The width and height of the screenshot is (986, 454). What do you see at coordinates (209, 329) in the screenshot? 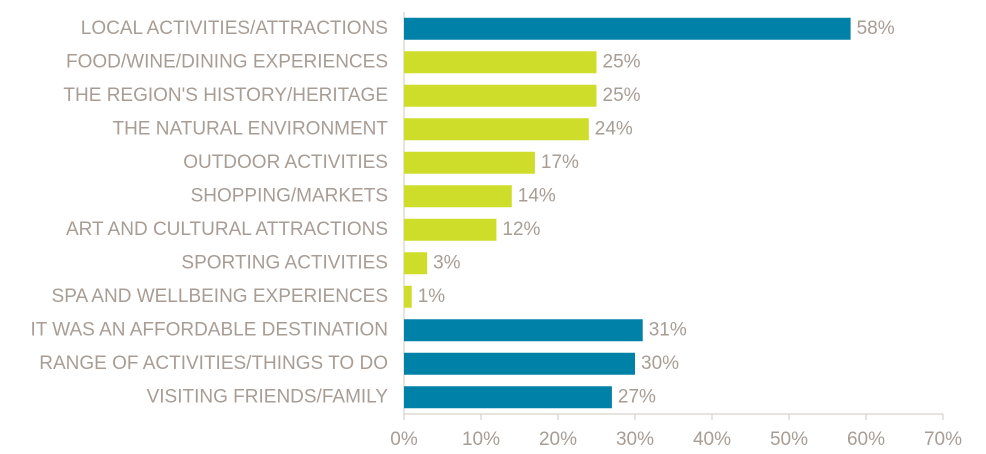
I see `y-tick-label: IT WAS AN AFFORDABLE DESTINATION` at bounding box center [209, 329].